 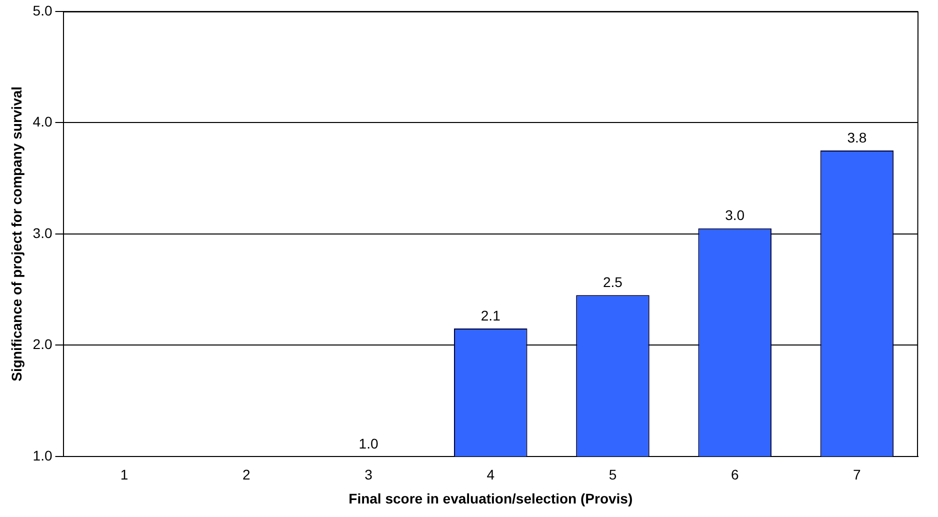 What do you see at coordinates (612, 474) in the screenshot?
I see `x-tick-label: 5` at bounding box center [612, 474].